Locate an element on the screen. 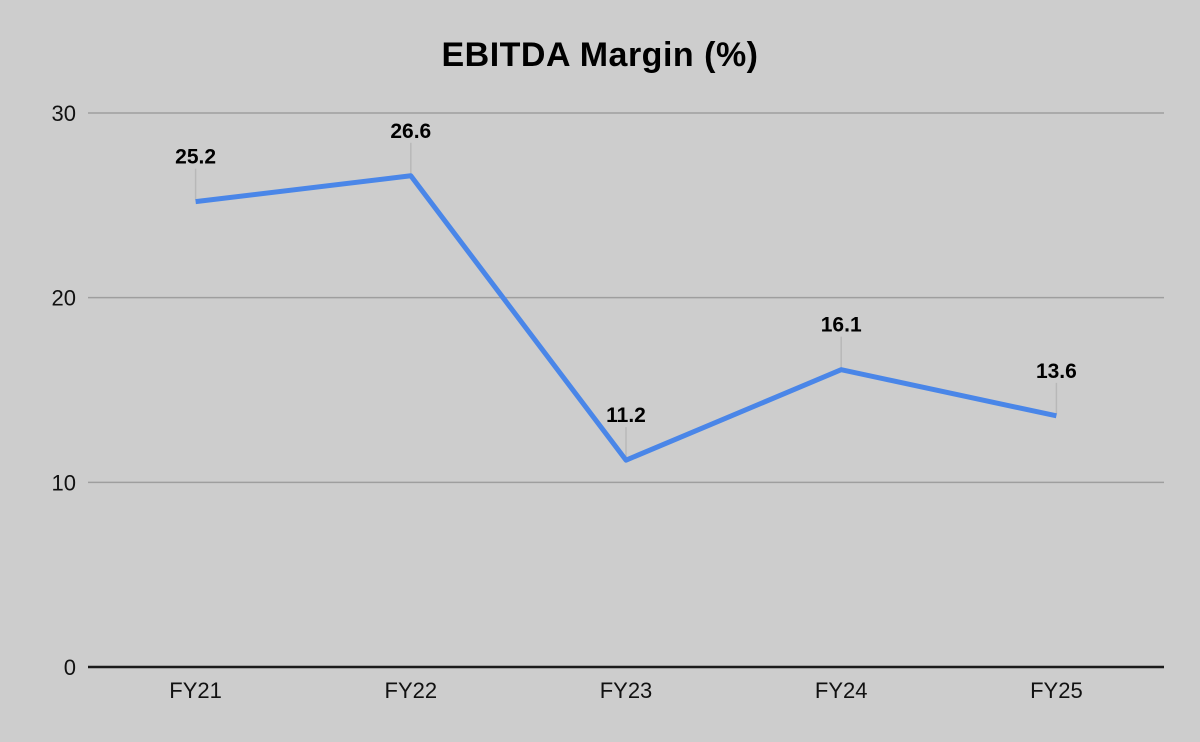 The image size is (1200, 742). x-tick-label: FY22 is located at coordinates (411, 690).